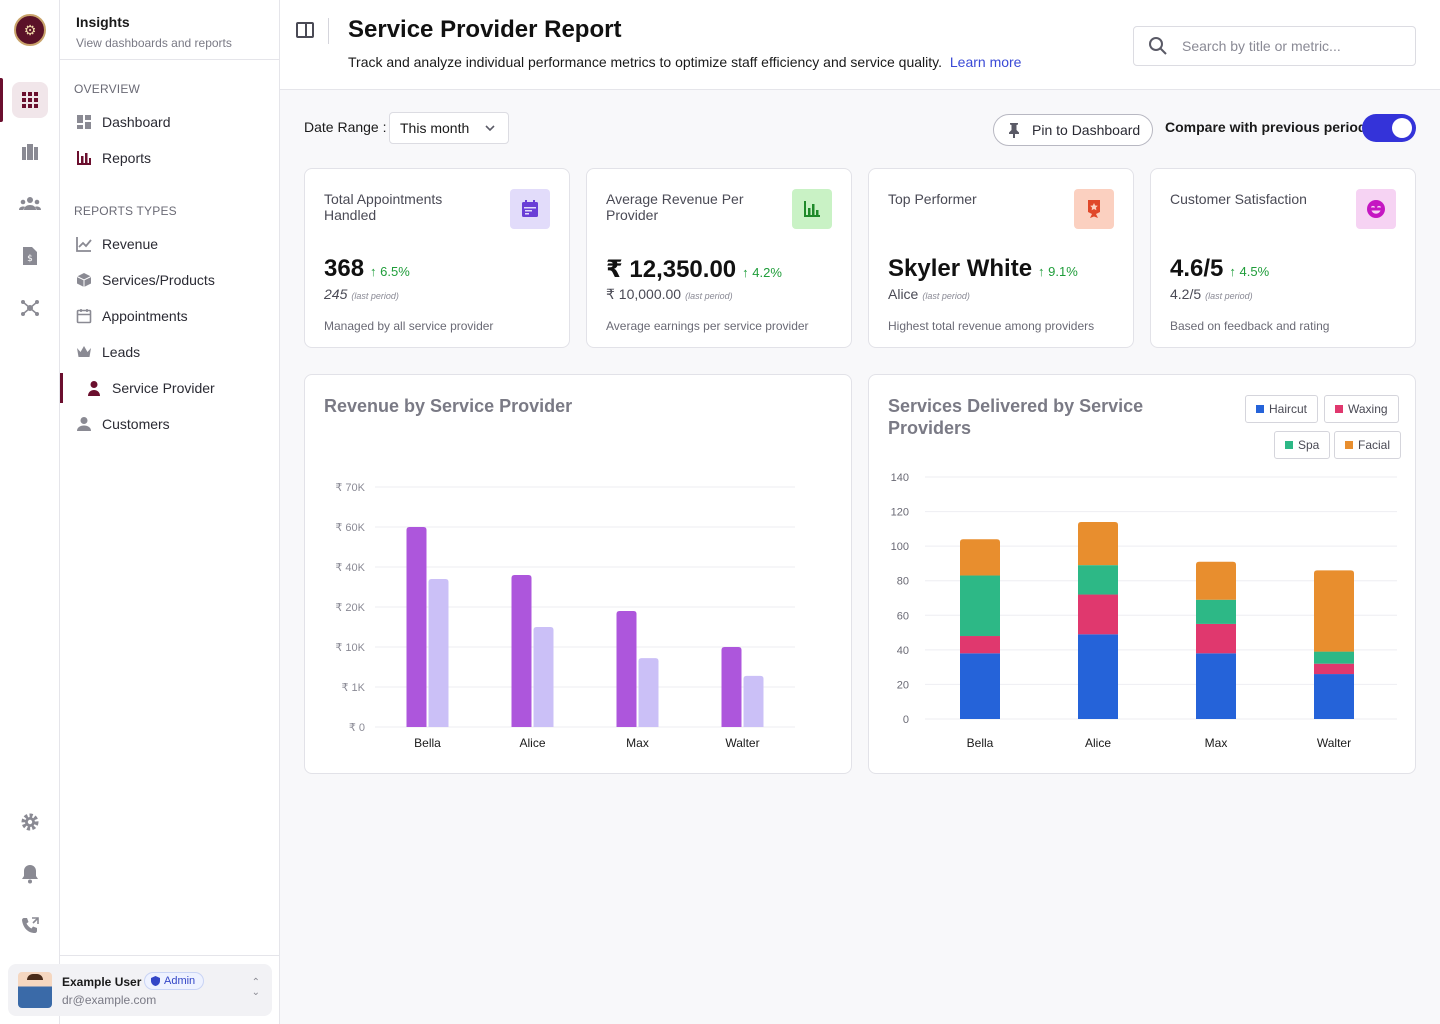 Image resolution: width=1440 pixels, height=1024 pixels. What do you see at coordinates (900, 513) in the screenshot?
I see `y-tick-label: 120` at bounding box center [900, 513].